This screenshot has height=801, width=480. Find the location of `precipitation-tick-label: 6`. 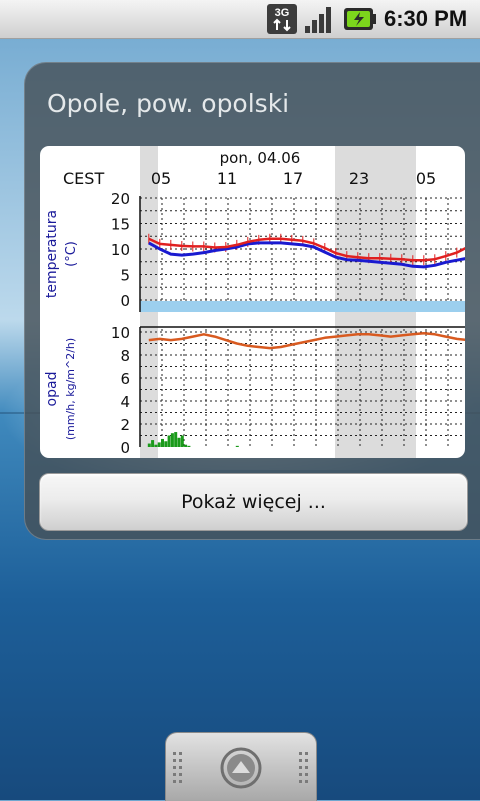

precipitation-tick-label: 6 is located at coordinates (125, 379).